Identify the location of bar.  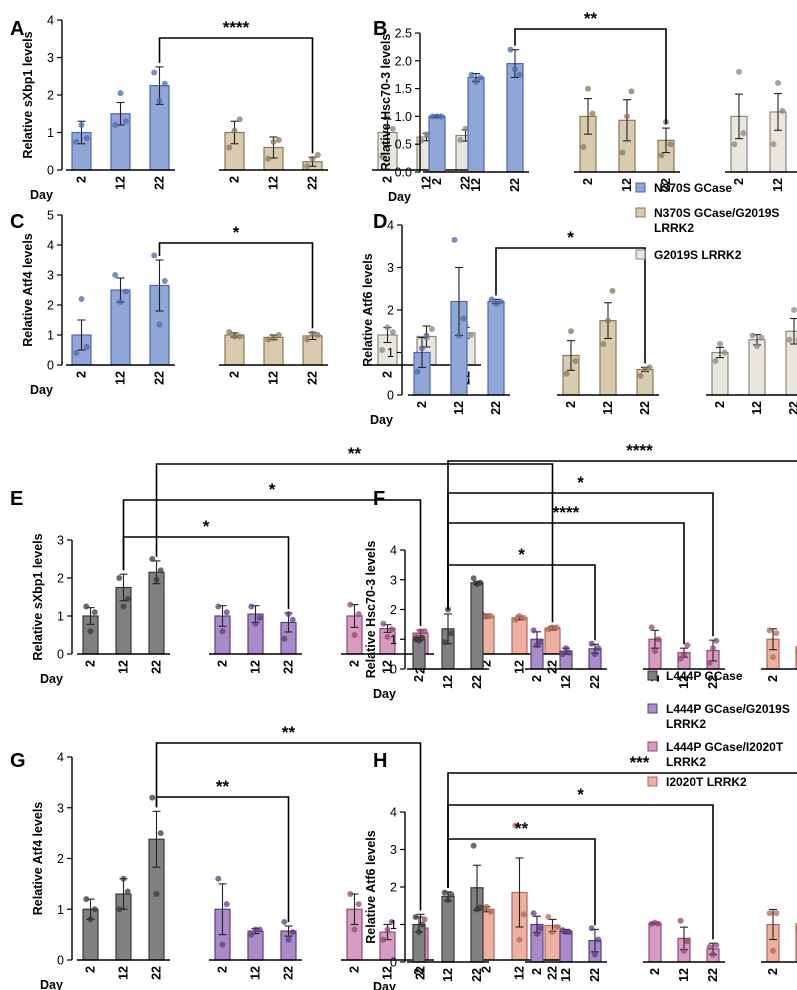
(437, 144).